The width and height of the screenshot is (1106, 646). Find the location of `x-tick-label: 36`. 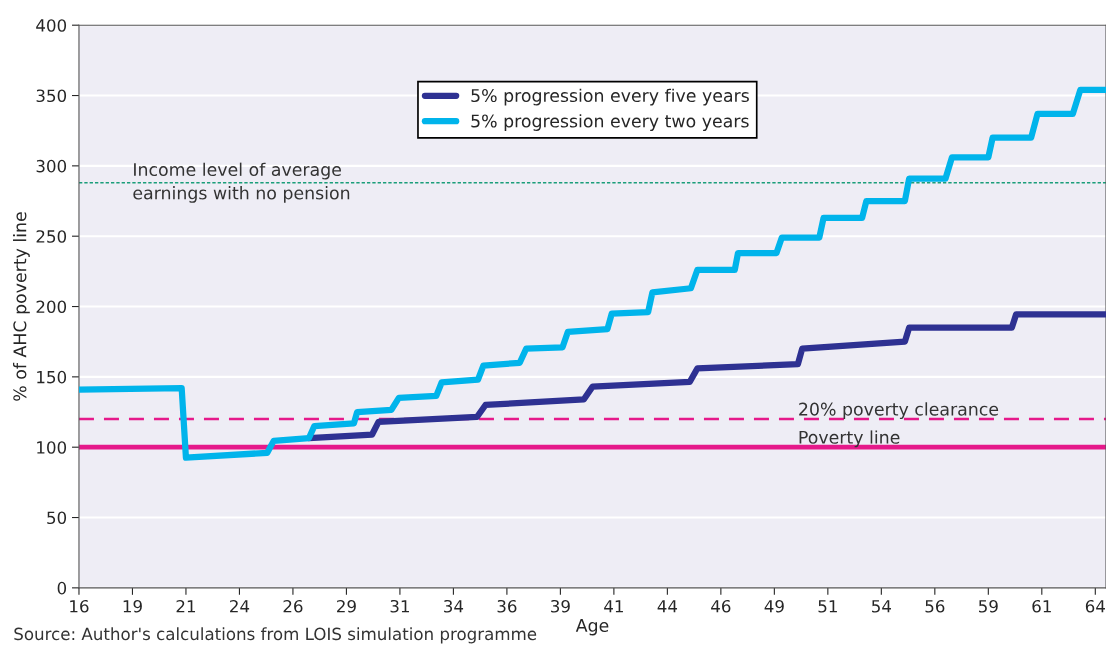

x-tick-label: 36 is located at coordinates (507, 606).